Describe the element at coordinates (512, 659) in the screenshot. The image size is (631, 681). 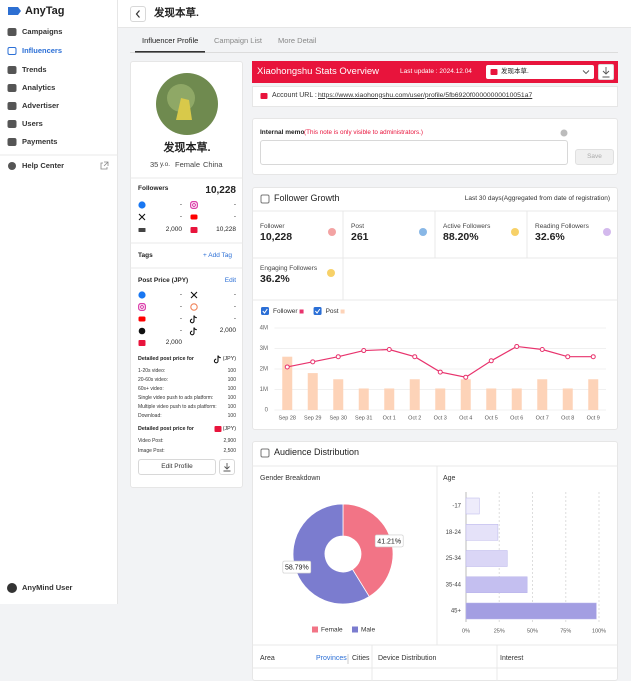
I see `section-label: Interest` at that location.